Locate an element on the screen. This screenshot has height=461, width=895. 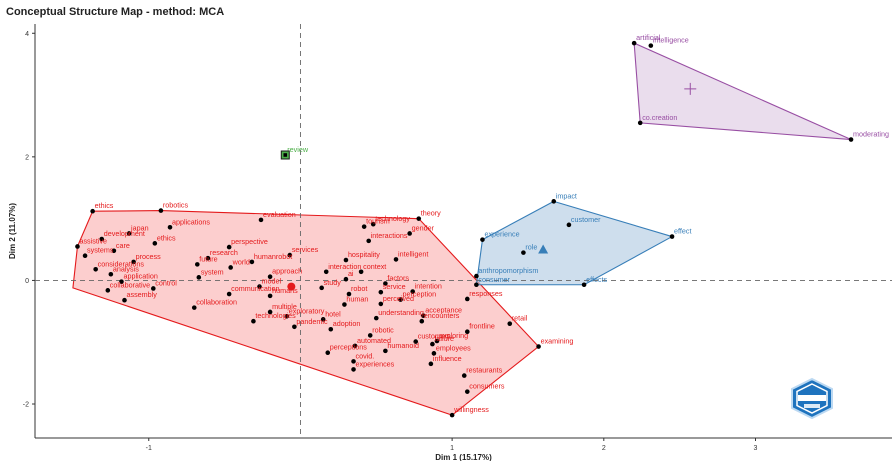
point-assistive is located at coordinates (77, 246).